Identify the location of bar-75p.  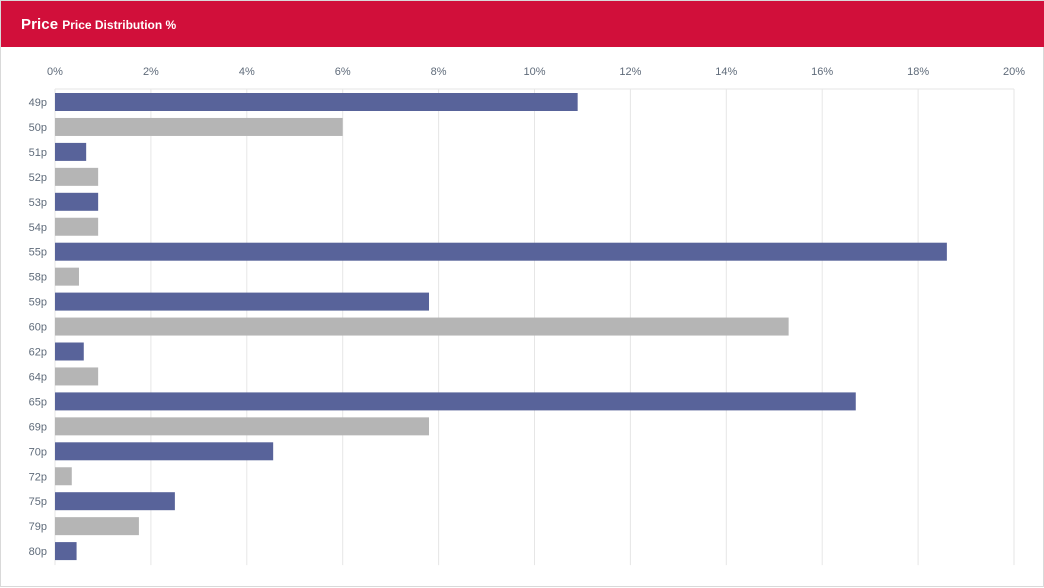
(115, 501).